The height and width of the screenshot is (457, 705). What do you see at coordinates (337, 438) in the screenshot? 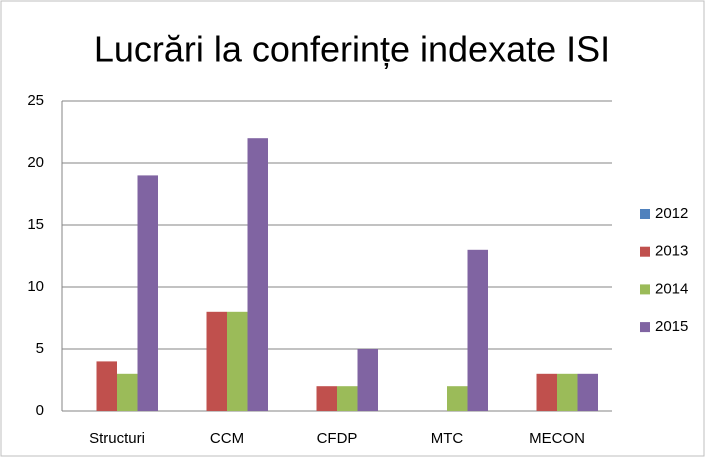
I see `x-tick-label: CFDP` at bounding box center [337, 438].